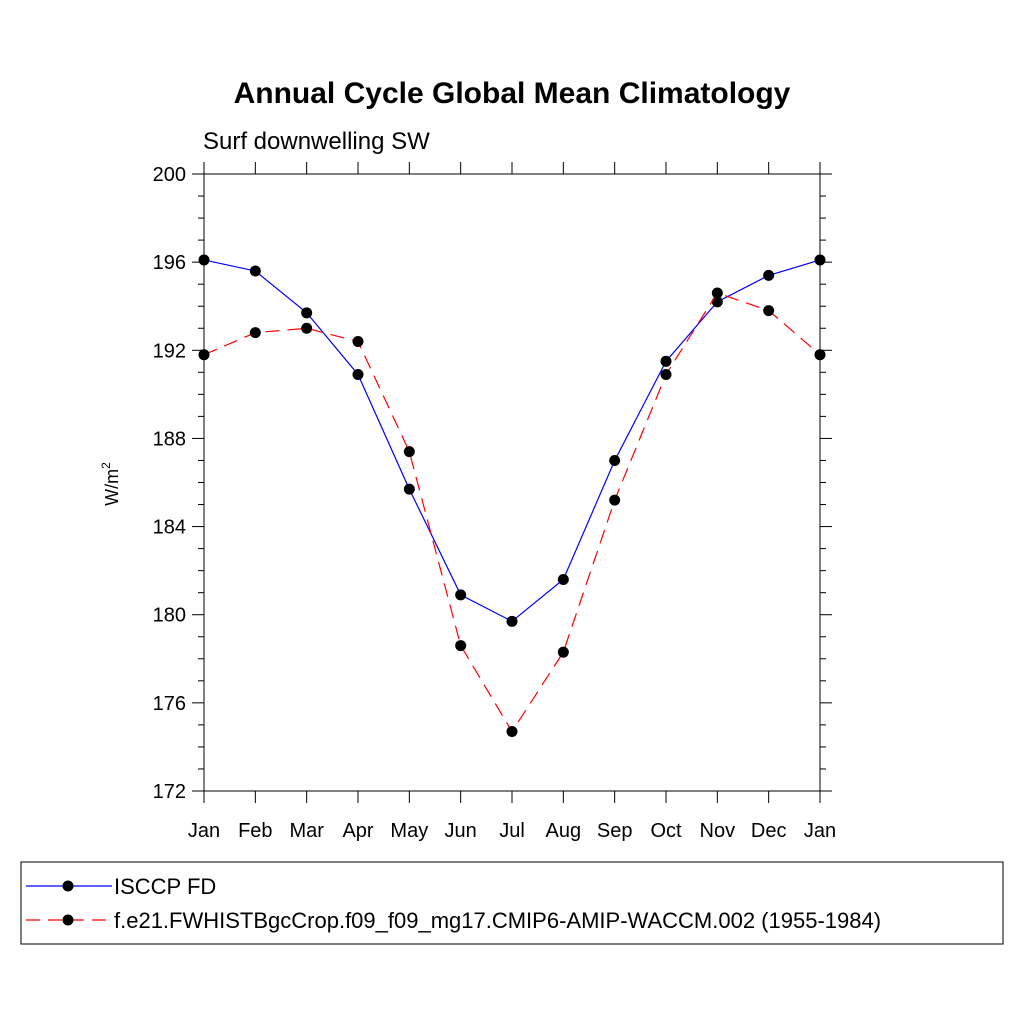  I want to click on y-axis-tick-labels: 172 176 180 184 188 192 196 200, so click(169, 483).